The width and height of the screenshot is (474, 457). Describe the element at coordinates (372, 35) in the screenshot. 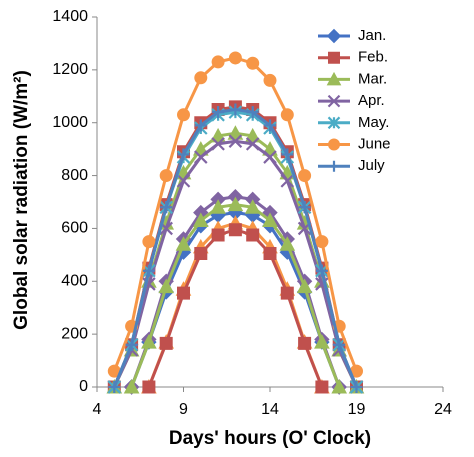

I see `legend-label: Jan.` at that location.